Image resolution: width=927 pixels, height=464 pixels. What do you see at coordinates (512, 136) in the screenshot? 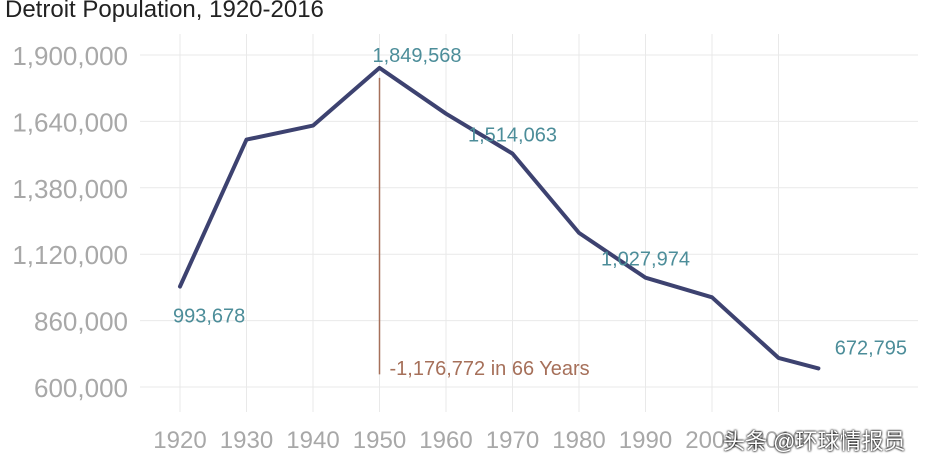
I see `data-label: 1,514,063` at bounding box center [512, 136].